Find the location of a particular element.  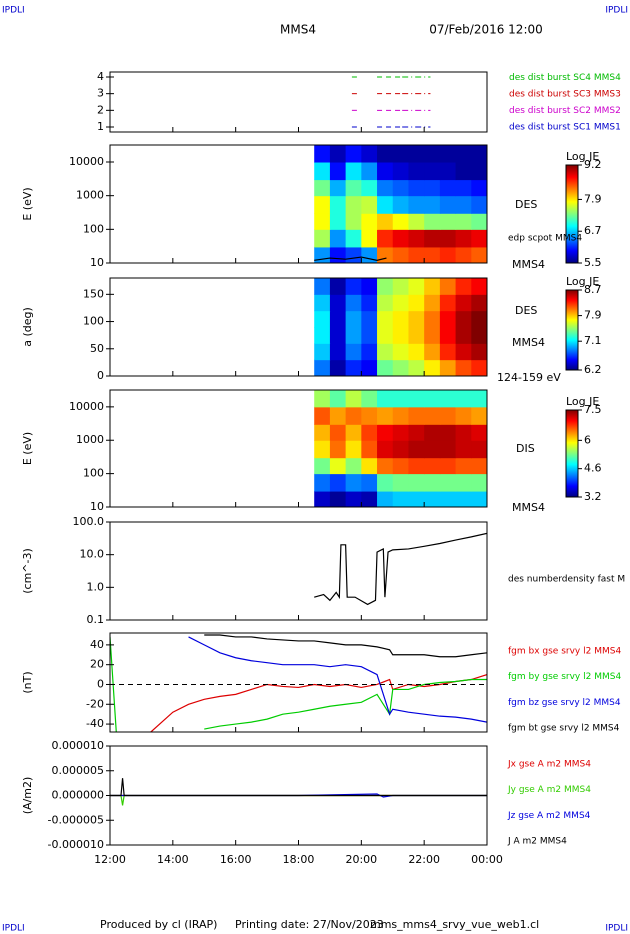

panel-label: DIS is located at coordinates (525, 448).